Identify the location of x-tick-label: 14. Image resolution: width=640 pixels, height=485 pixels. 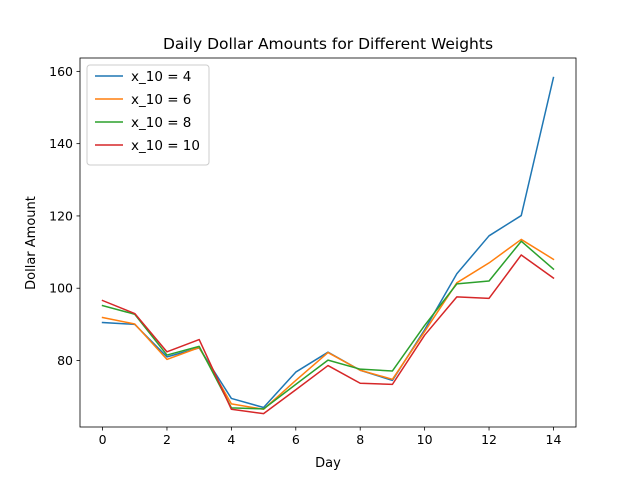
(554, 439).